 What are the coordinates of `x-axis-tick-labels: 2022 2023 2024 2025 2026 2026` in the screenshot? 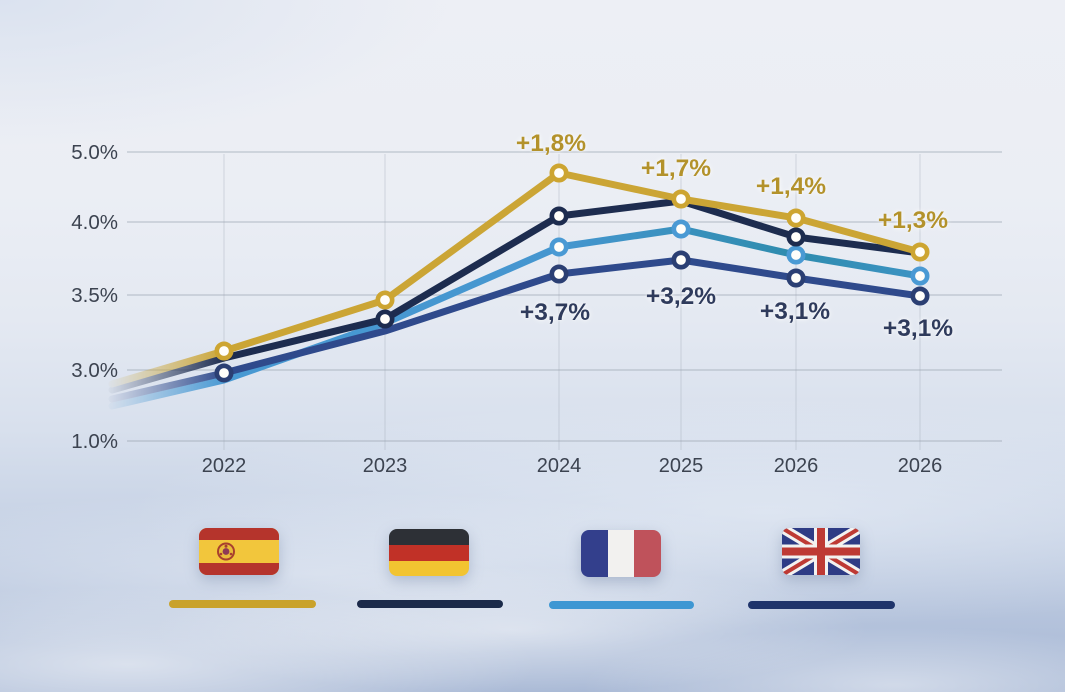 It's located at (572, 466).